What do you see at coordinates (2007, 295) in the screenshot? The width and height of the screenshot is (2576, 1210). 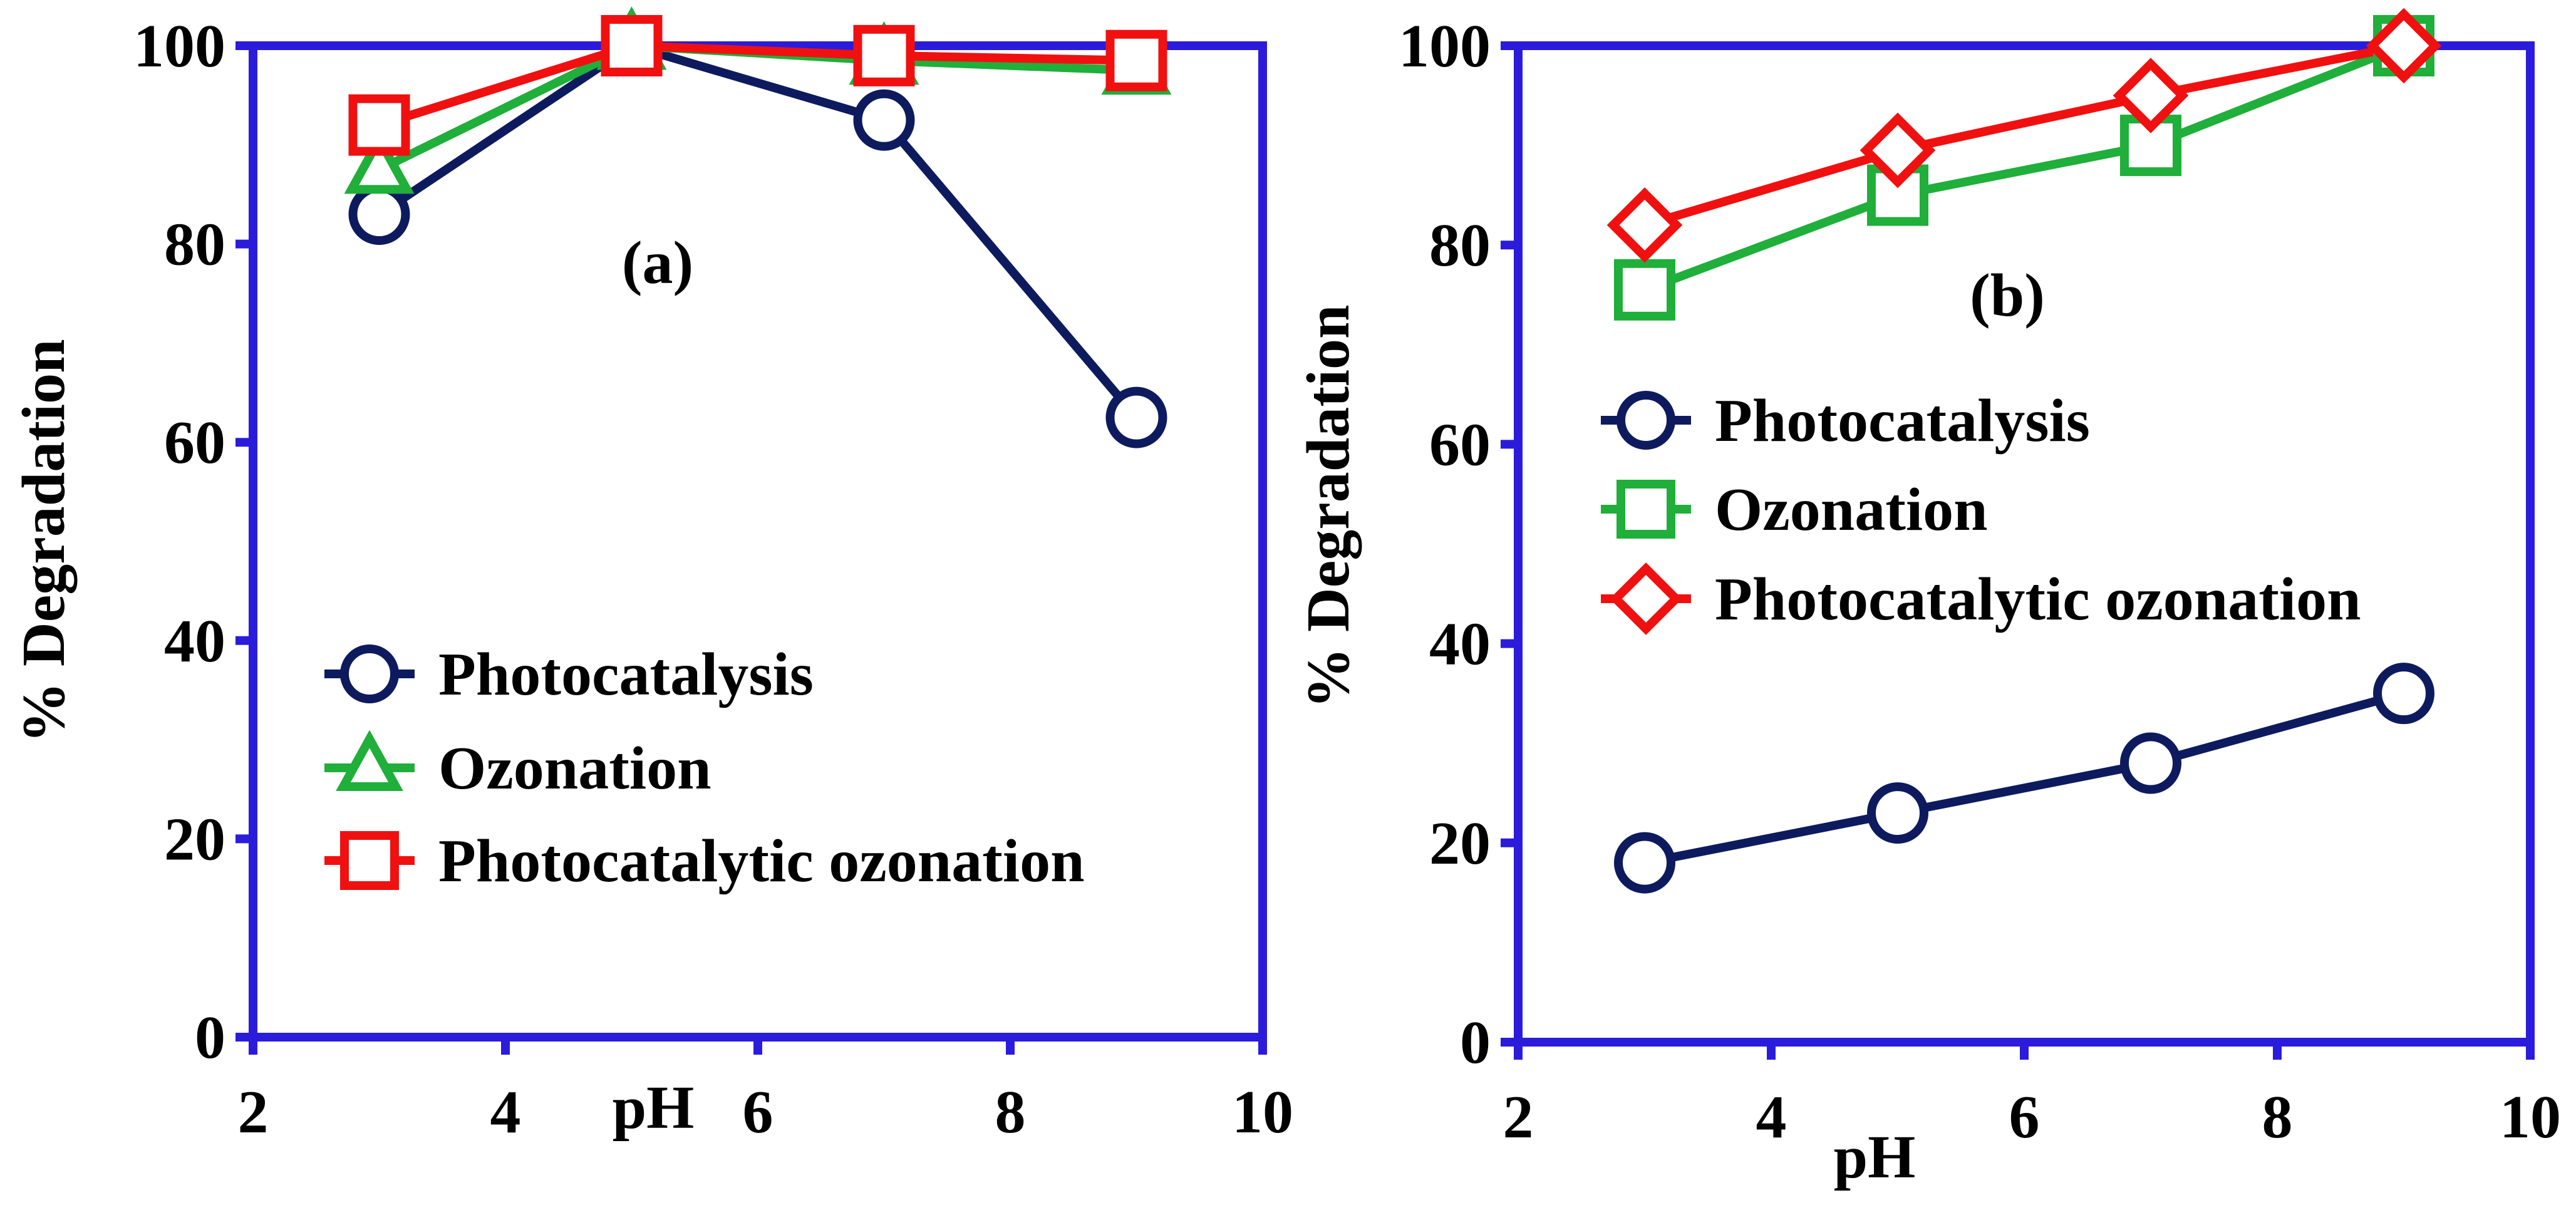 I see `panel-label: (b)` at bounding box center [2007, 295].